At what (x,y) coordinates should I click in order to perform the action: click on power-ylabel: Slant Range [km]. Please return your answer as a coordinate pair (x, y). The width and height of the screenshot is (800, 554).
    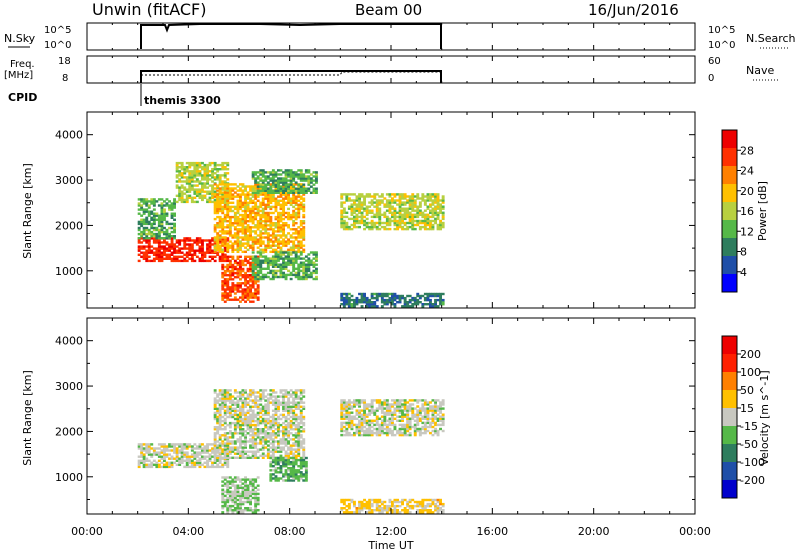
    Looking at the image, I should click on (27, 211).